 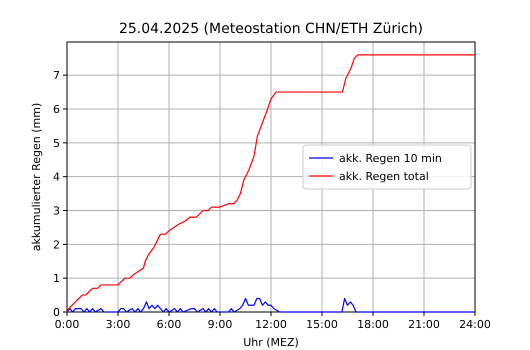 I want to click on y-tick-label: 1, so click(x=56, y=279).